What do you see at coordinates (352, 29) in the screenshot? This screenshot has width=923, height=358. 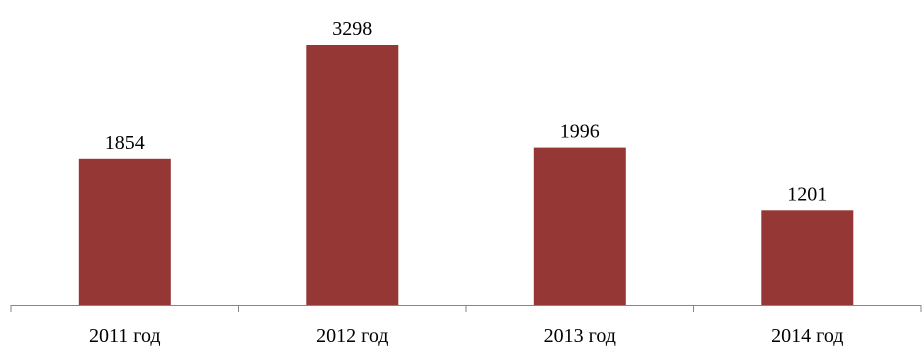 I see `data-label: 3298` at bounding box center [352, 29].